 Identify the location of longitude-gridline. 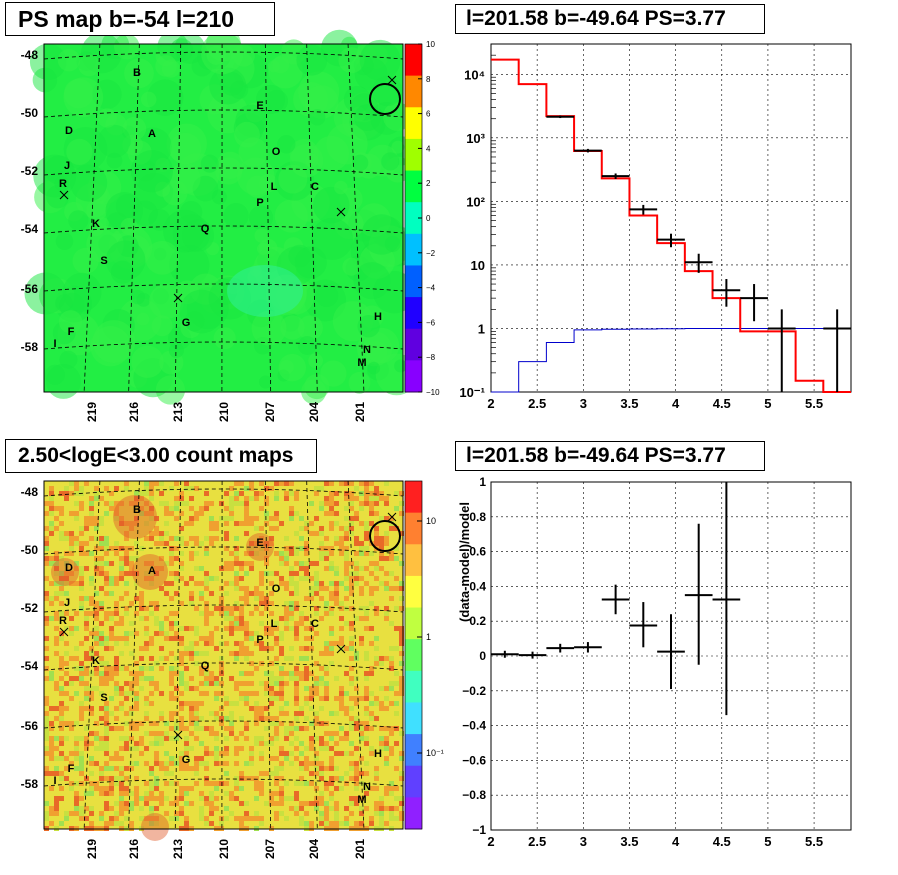
(268, 218).